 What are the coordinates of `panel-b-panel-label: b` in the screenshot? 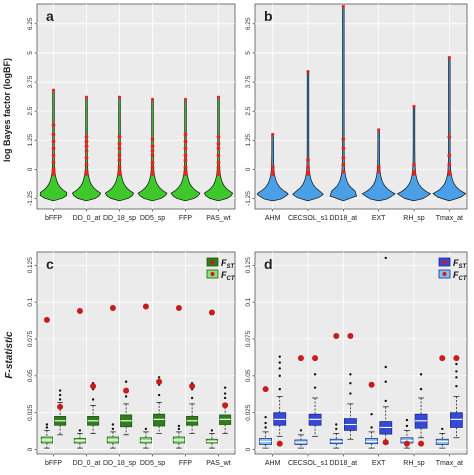 It's located at (268, 16).